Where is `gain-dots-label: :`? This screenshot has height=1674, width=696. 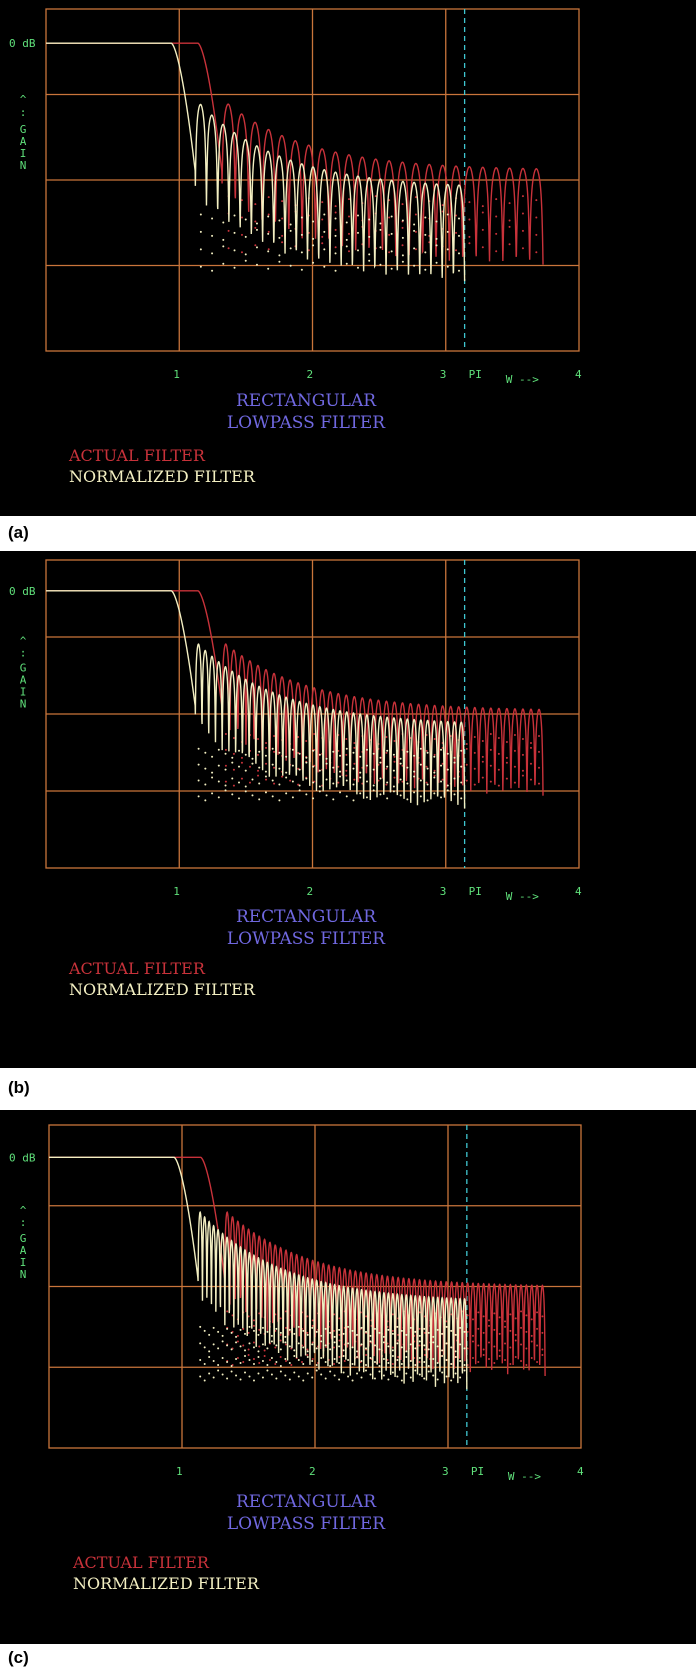 gain-dots-label: : is located at coordinates (23, 112).